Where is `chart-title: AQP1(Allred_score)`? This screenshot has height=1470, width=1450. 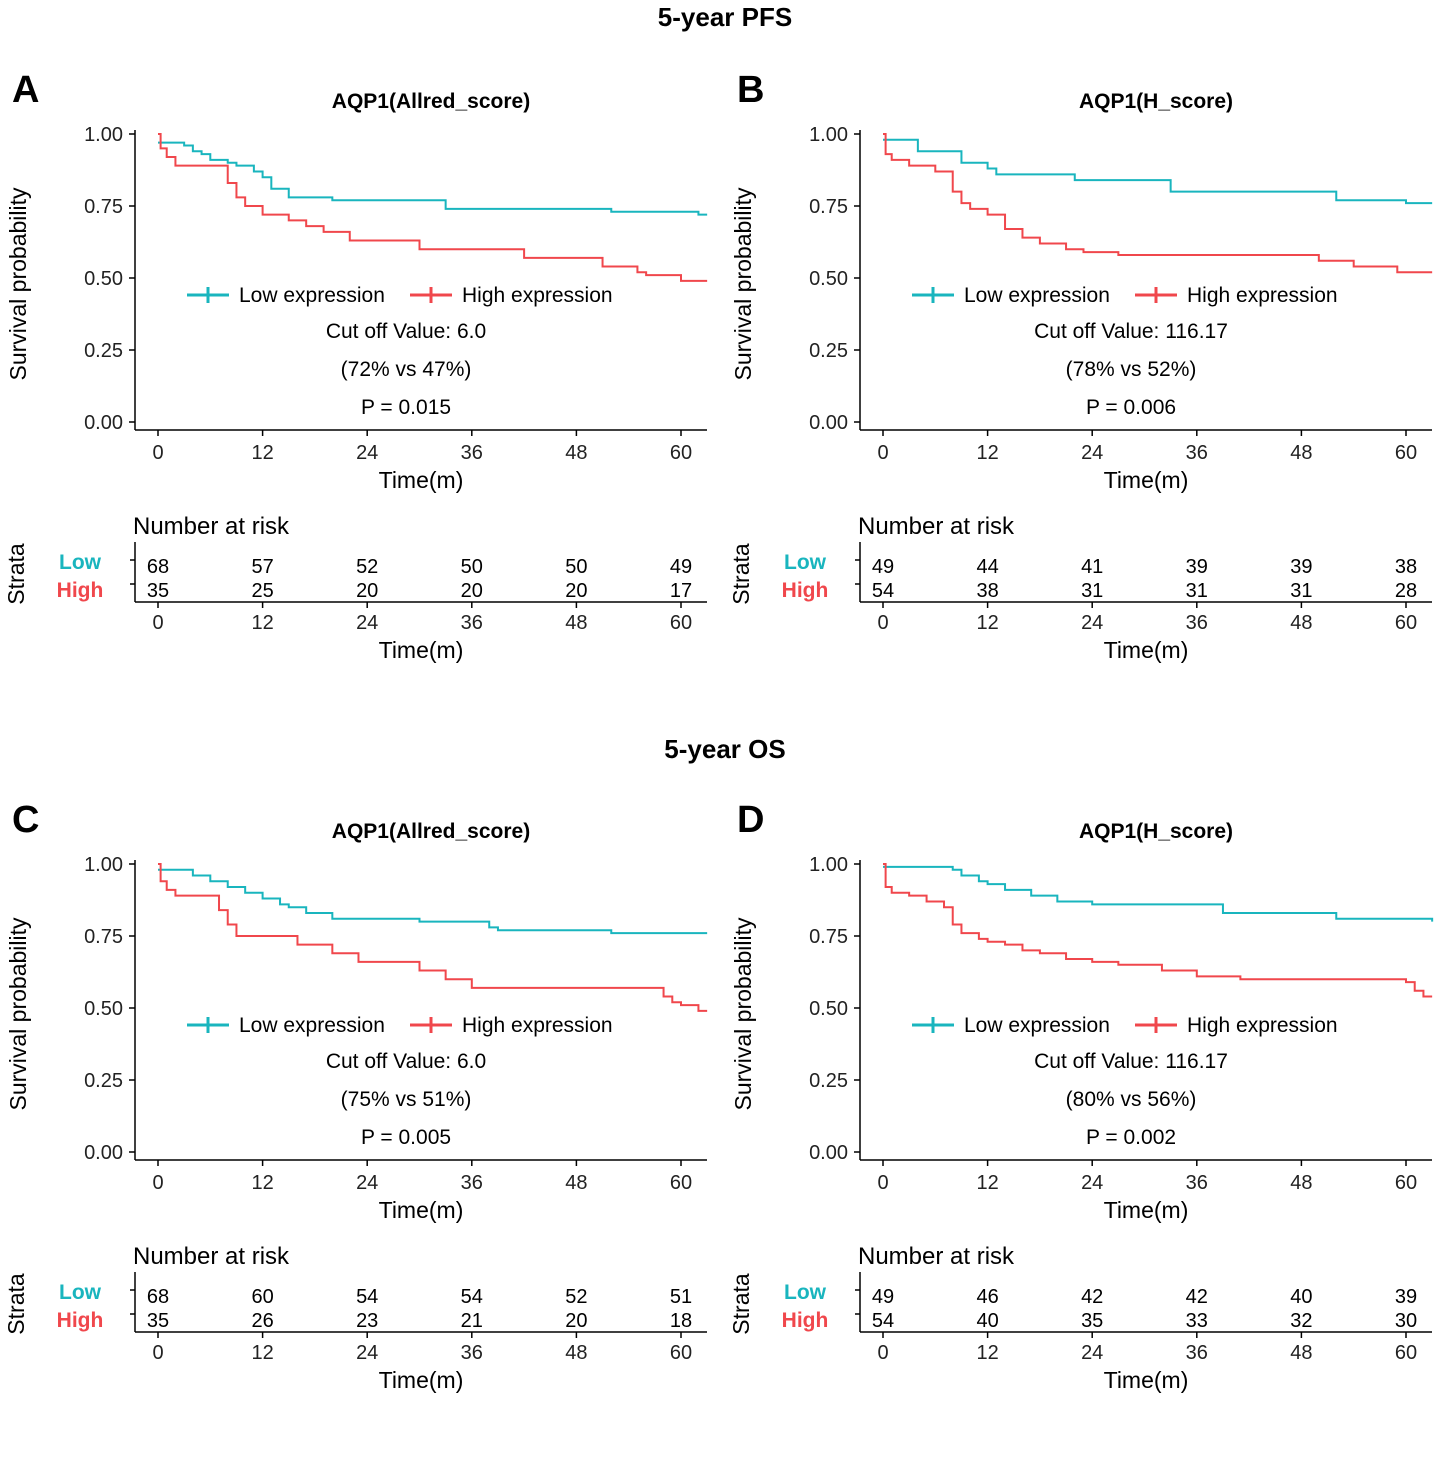 chart-title: AQP1(Allred_score) is located at coordinates (431, 831).